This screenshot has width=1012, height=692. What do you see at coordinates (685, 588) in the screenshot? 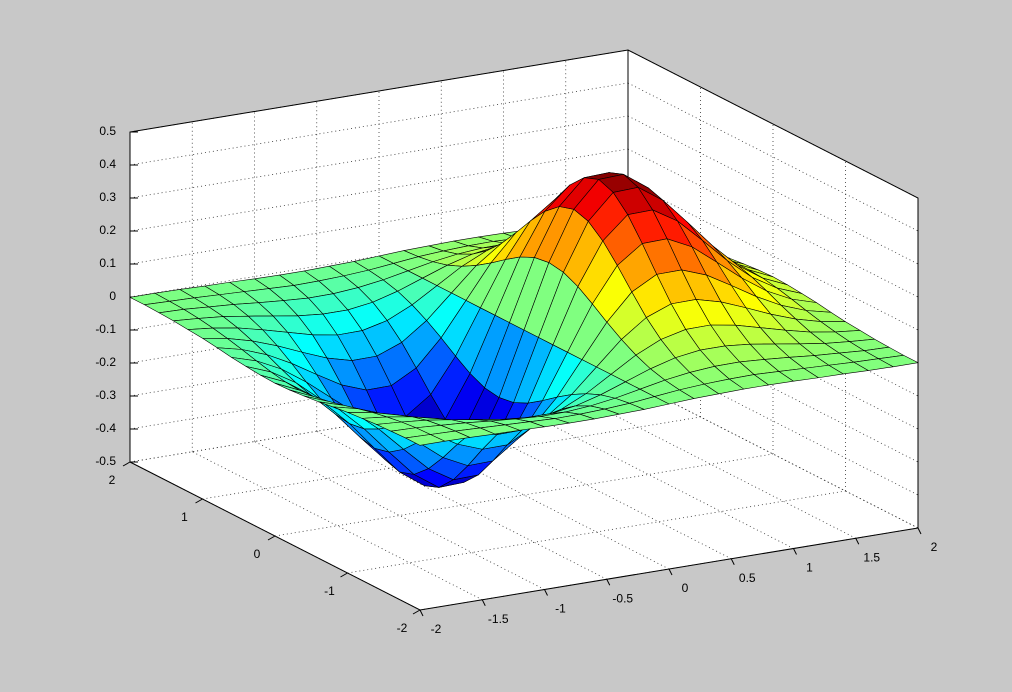
I see `x-tick-label: 0` at bounding box center [685, 588].